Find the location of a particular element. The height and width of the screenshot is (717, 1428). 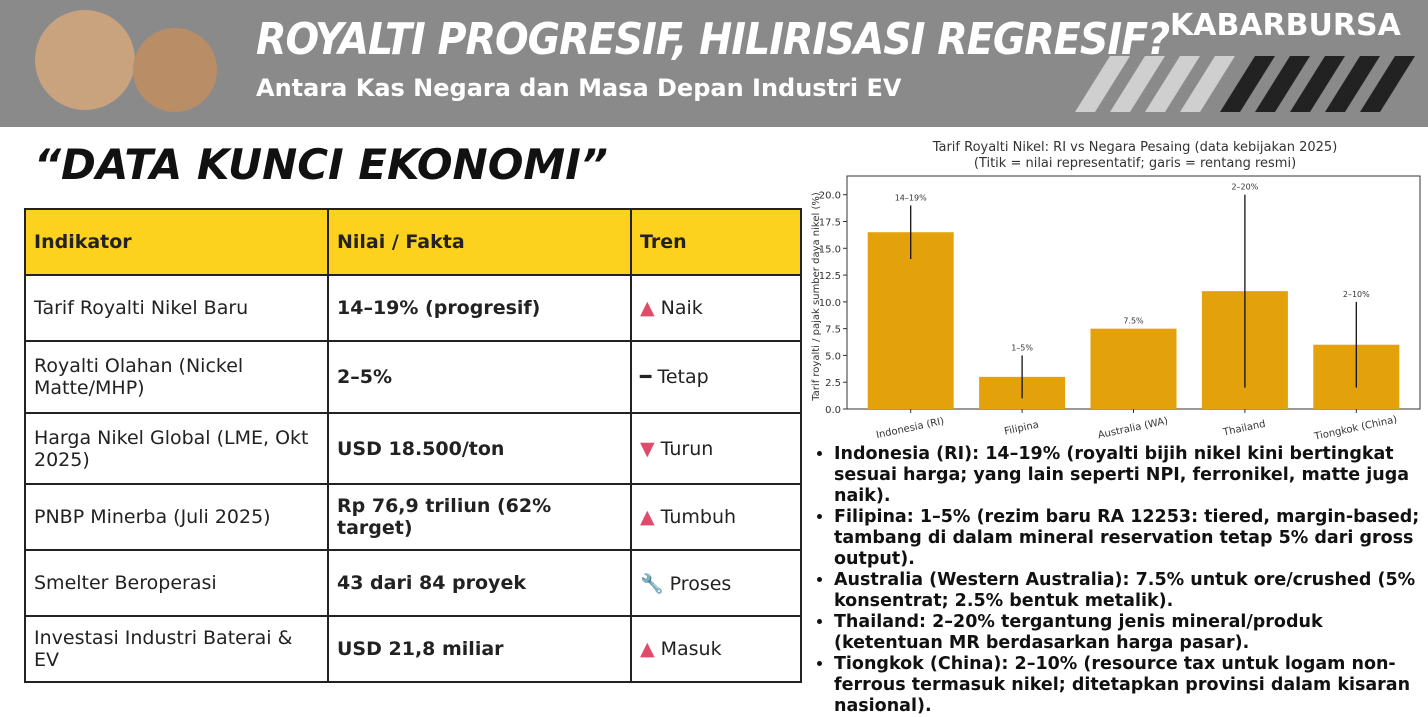

cell: ▲ Tumbuh is located at coordinates (716, 517).